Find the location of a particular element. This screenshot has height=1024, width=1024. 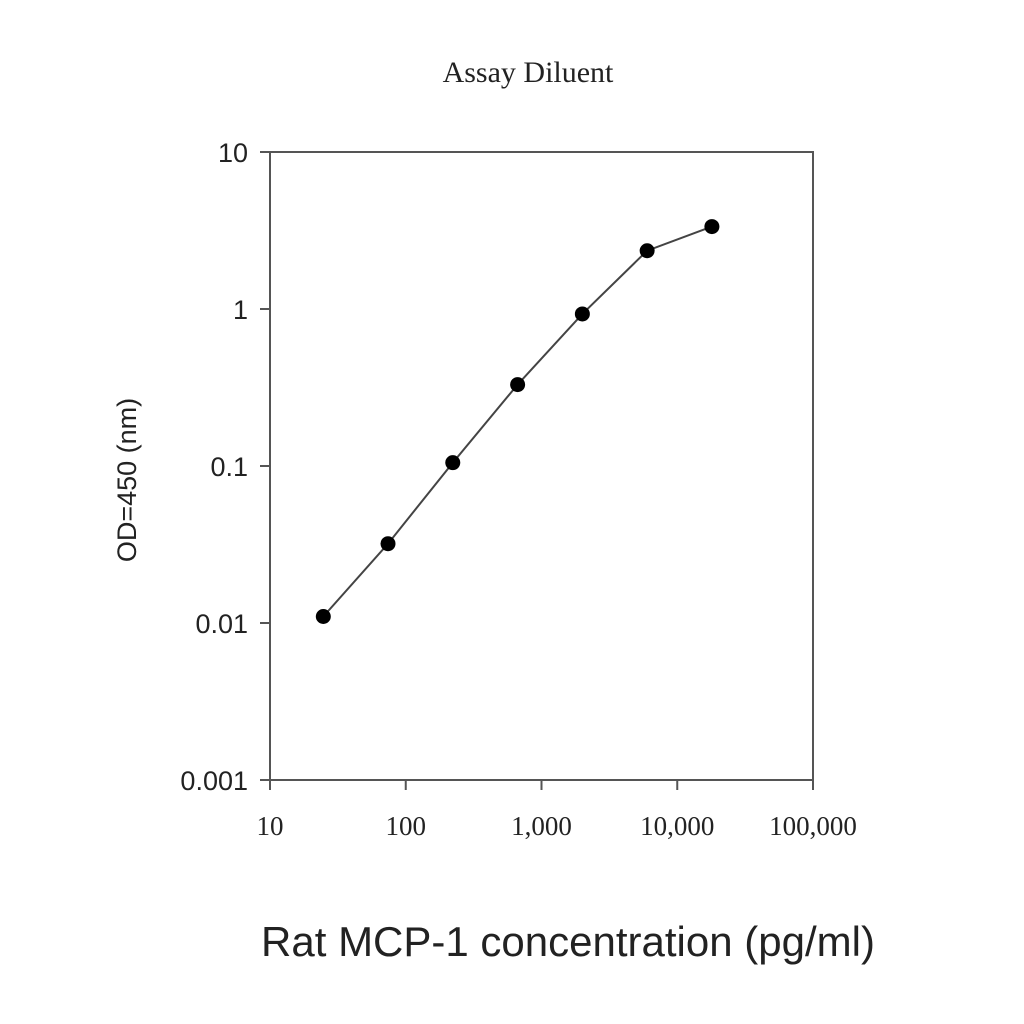

y-tick-label-1: 1 is located at coordinates (240, 310).